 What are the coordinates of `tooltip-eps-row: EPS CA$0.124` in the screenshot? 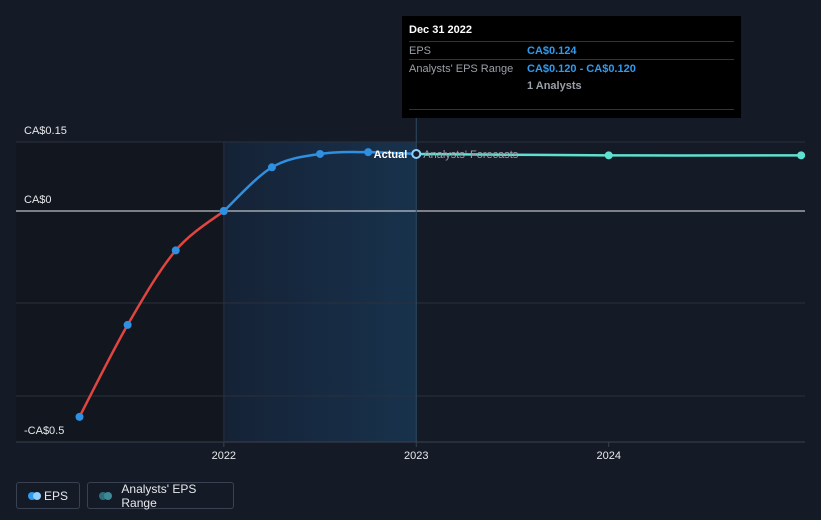 It's located at (571, 50).